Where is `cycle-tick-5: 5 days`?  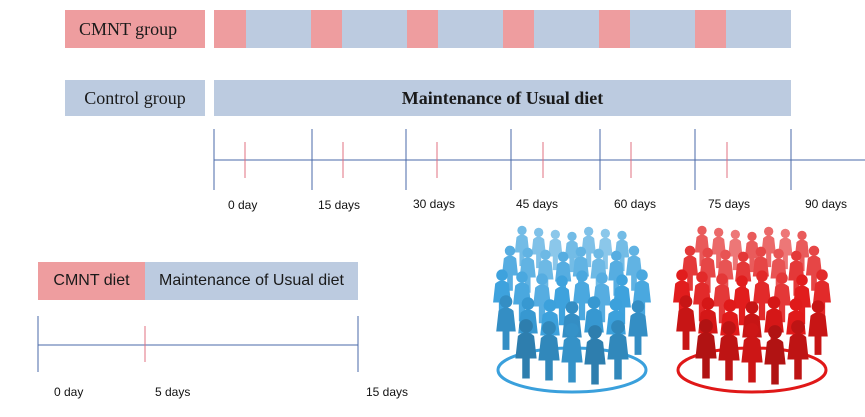 cycle-tick-5: 5 days is located at coordinates (173, 392).